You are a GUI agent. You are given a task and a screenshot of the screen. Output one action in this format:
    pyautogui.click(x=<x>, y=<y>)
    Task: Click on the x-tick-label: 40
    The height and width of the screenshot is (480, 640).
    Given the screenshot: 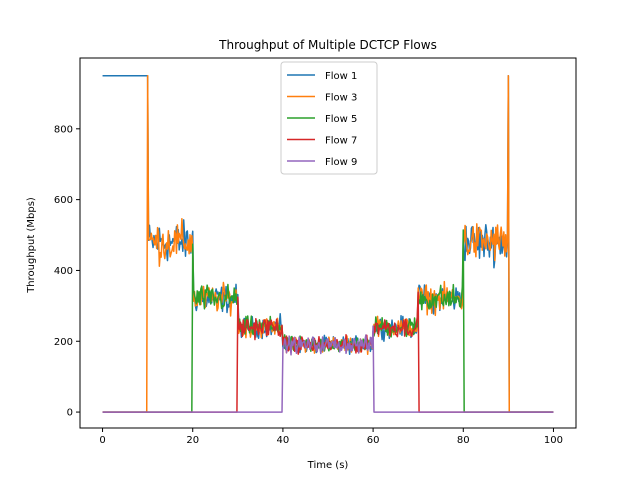 What is the action you would take?
    pyautogui.click(x=283, y=440)
    